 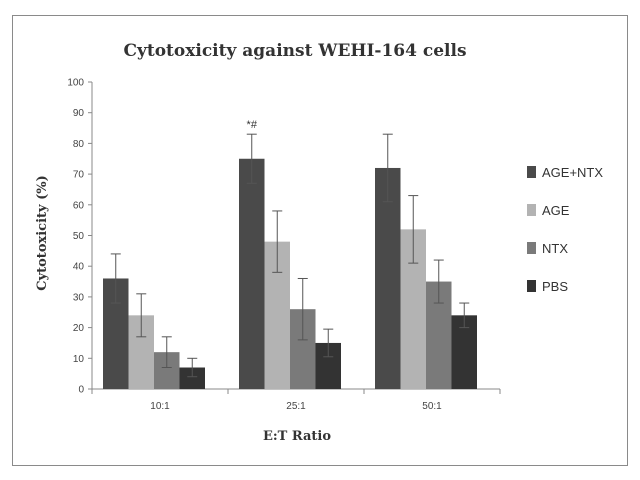 What do you see at coordinates (79, 236) in the screenshot?
I see `y-tick-label: 50` at bounding box center [79, 236].